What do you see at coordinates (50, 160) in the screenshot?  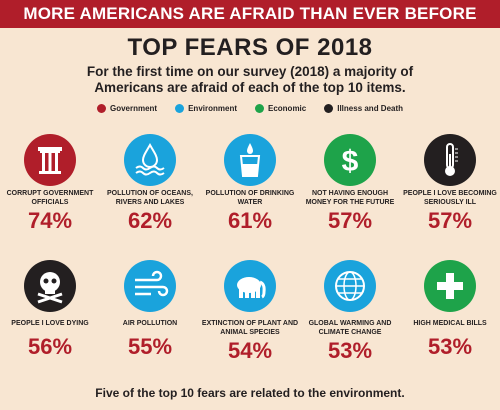 I see `column-icon` at bounding box center [50, 160].